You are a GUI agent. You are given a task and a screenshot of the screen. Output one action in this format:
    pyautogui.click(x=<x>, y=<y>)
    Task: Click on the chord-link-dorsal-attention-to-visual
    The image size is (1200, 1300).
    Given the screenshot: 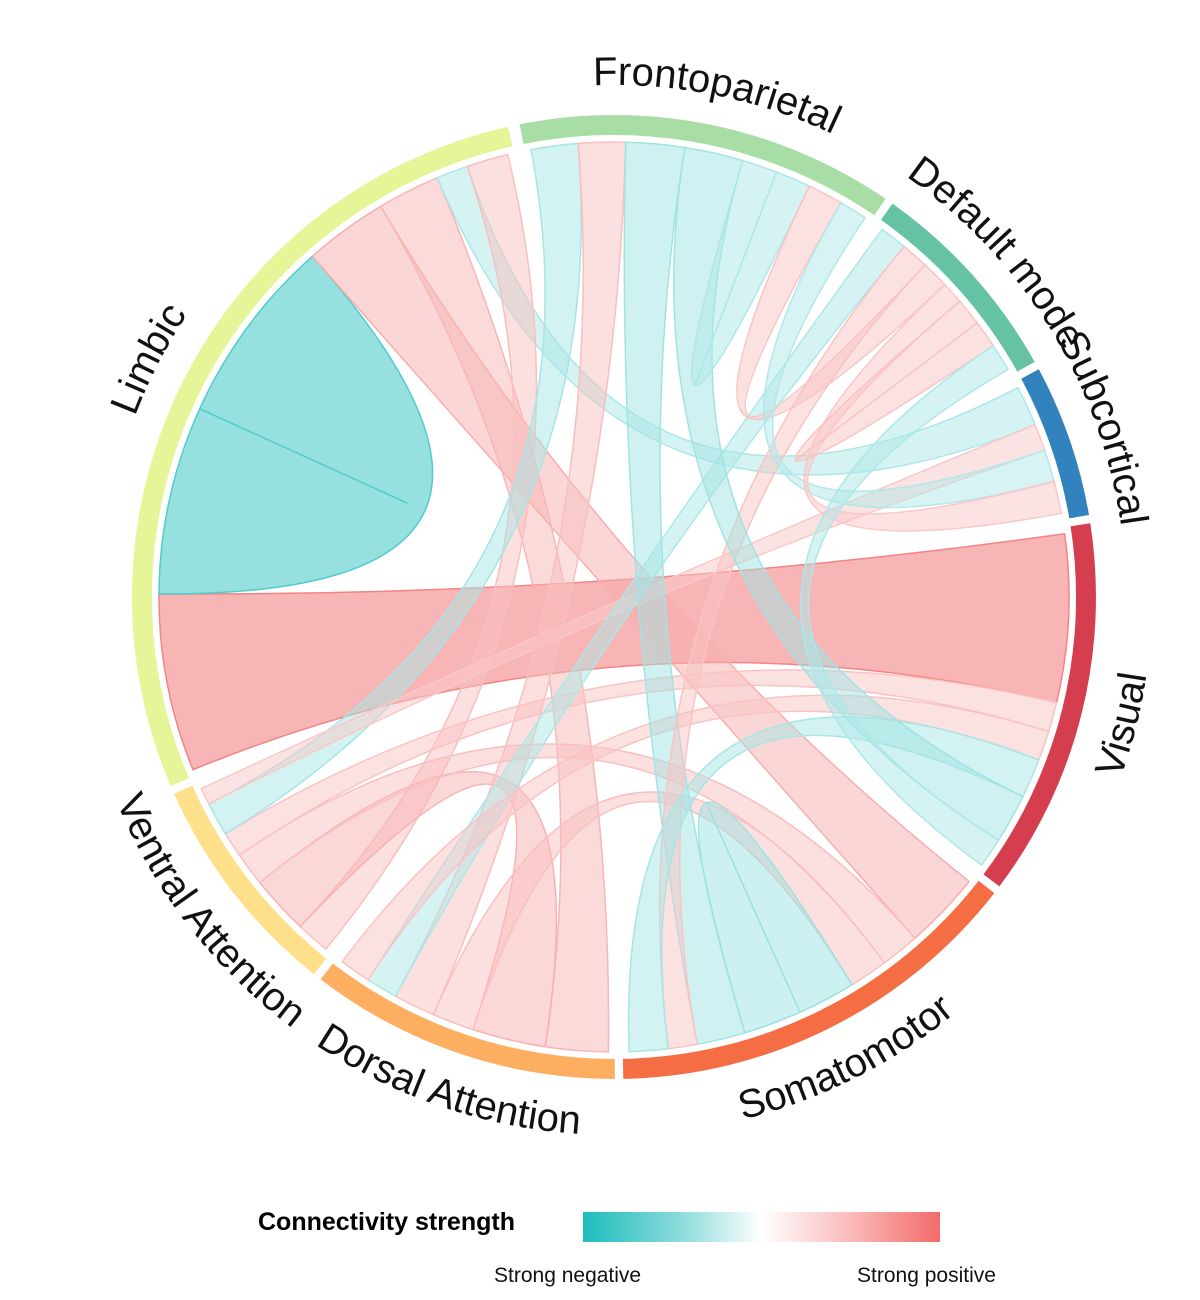 What is the action you would take?
    pyautogui.click(x=695, y=837)
    